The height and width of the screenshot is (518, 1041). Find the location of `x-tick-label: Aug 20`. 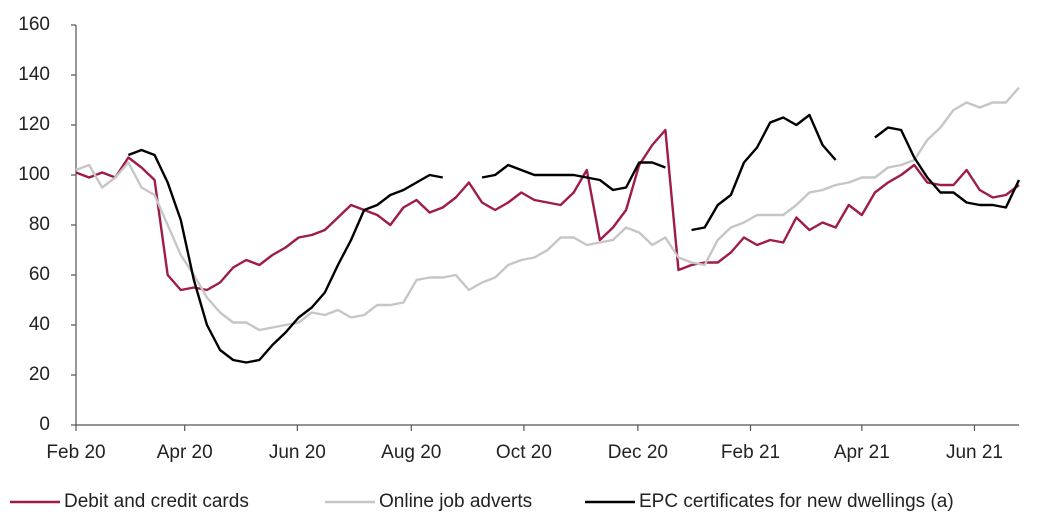

x-tick-label: Aug 20 is located at coordinates (411, 452).